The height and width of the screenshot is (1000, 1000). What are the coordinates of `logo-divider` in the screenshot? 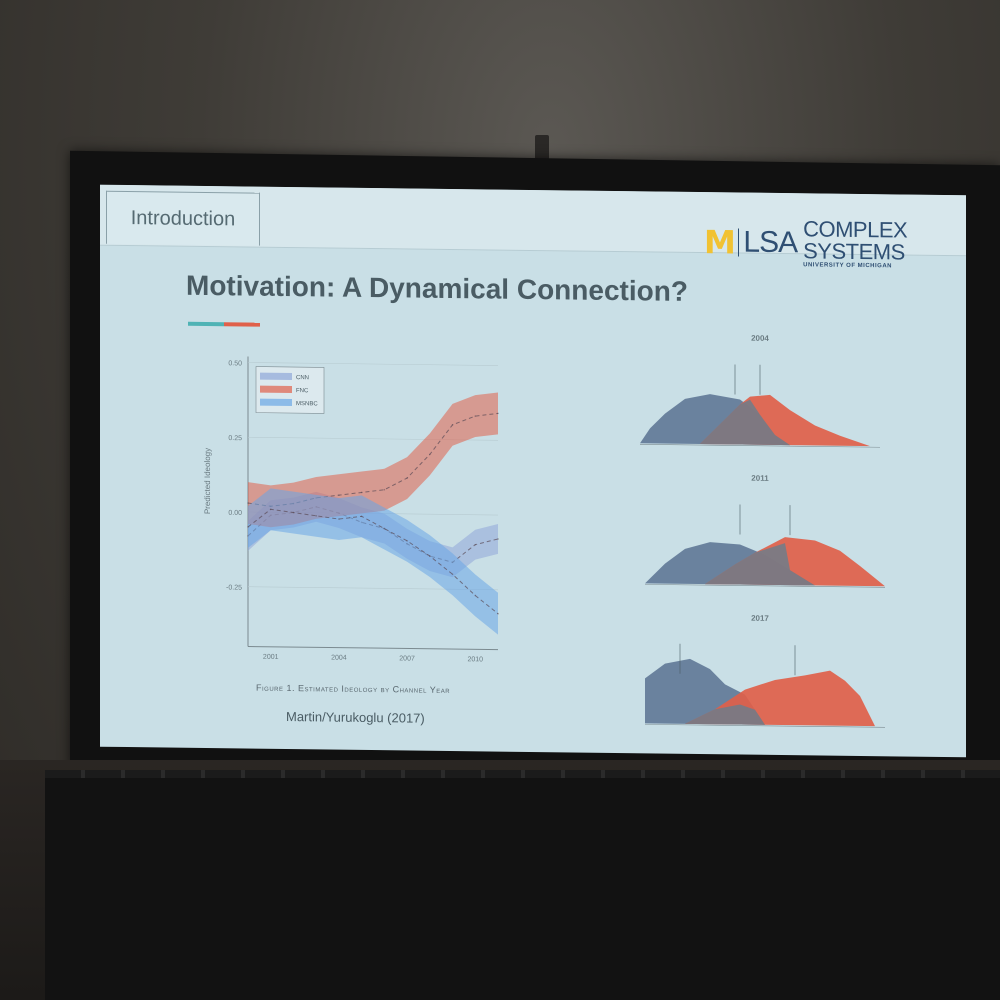 It's located at (738, 242).